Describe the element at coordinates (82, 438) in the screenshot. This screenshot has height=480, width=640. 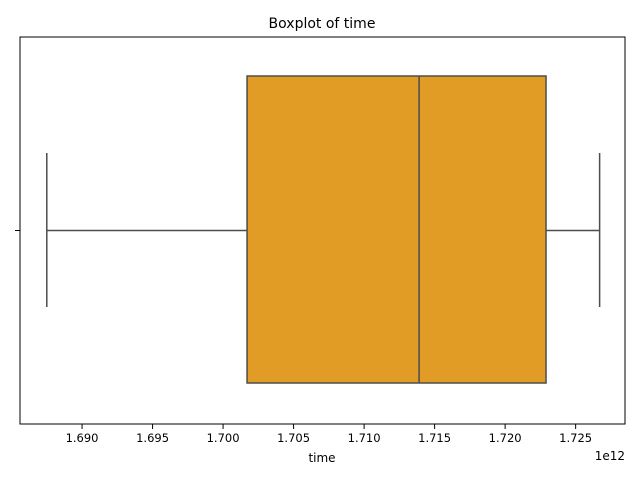
I see `x-tick-label: 1.690` at that location.